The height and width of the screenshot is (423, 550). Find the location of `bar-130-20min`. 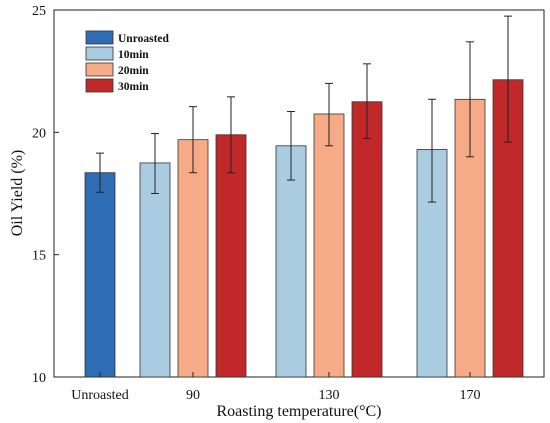

bar-130-20min is located at coordinates (329, 245).